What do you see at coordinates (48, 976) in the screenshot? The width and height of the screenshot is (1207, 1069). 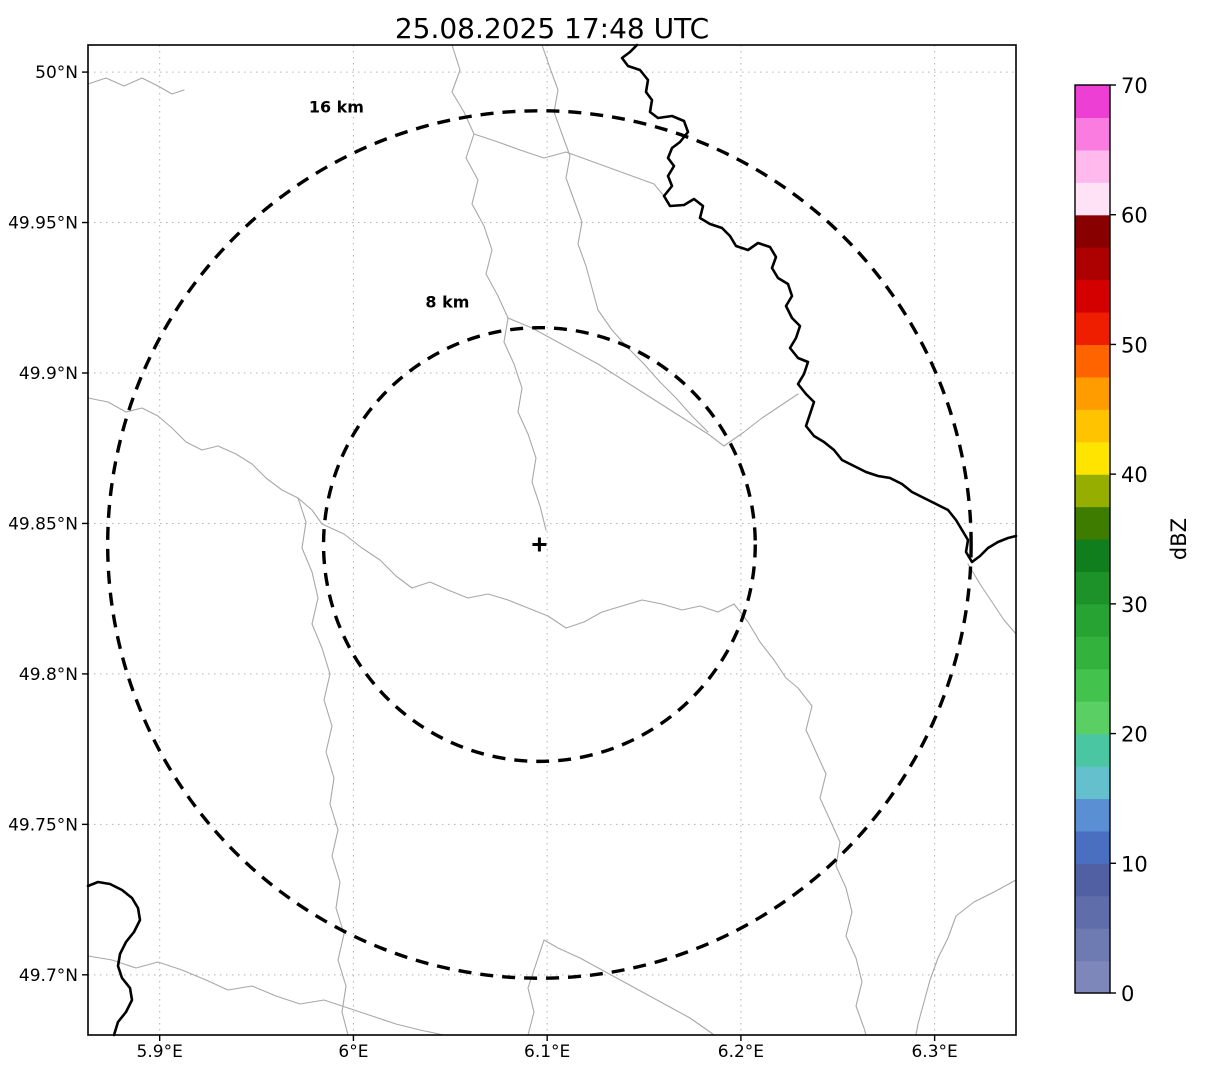 I see `y-tick-label: 49.7°N` at bounding box center [48, 976].